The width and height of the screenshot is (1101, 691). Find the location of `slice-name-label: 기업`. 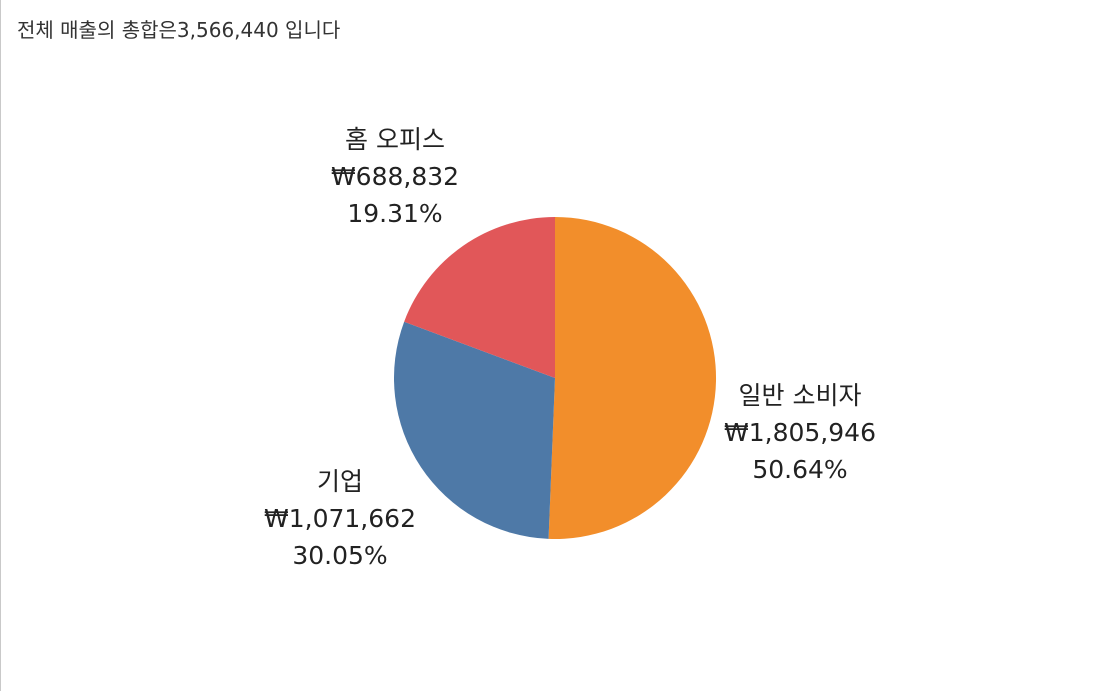

slice-name-label: 기업 is located at coordinates (340, 481).